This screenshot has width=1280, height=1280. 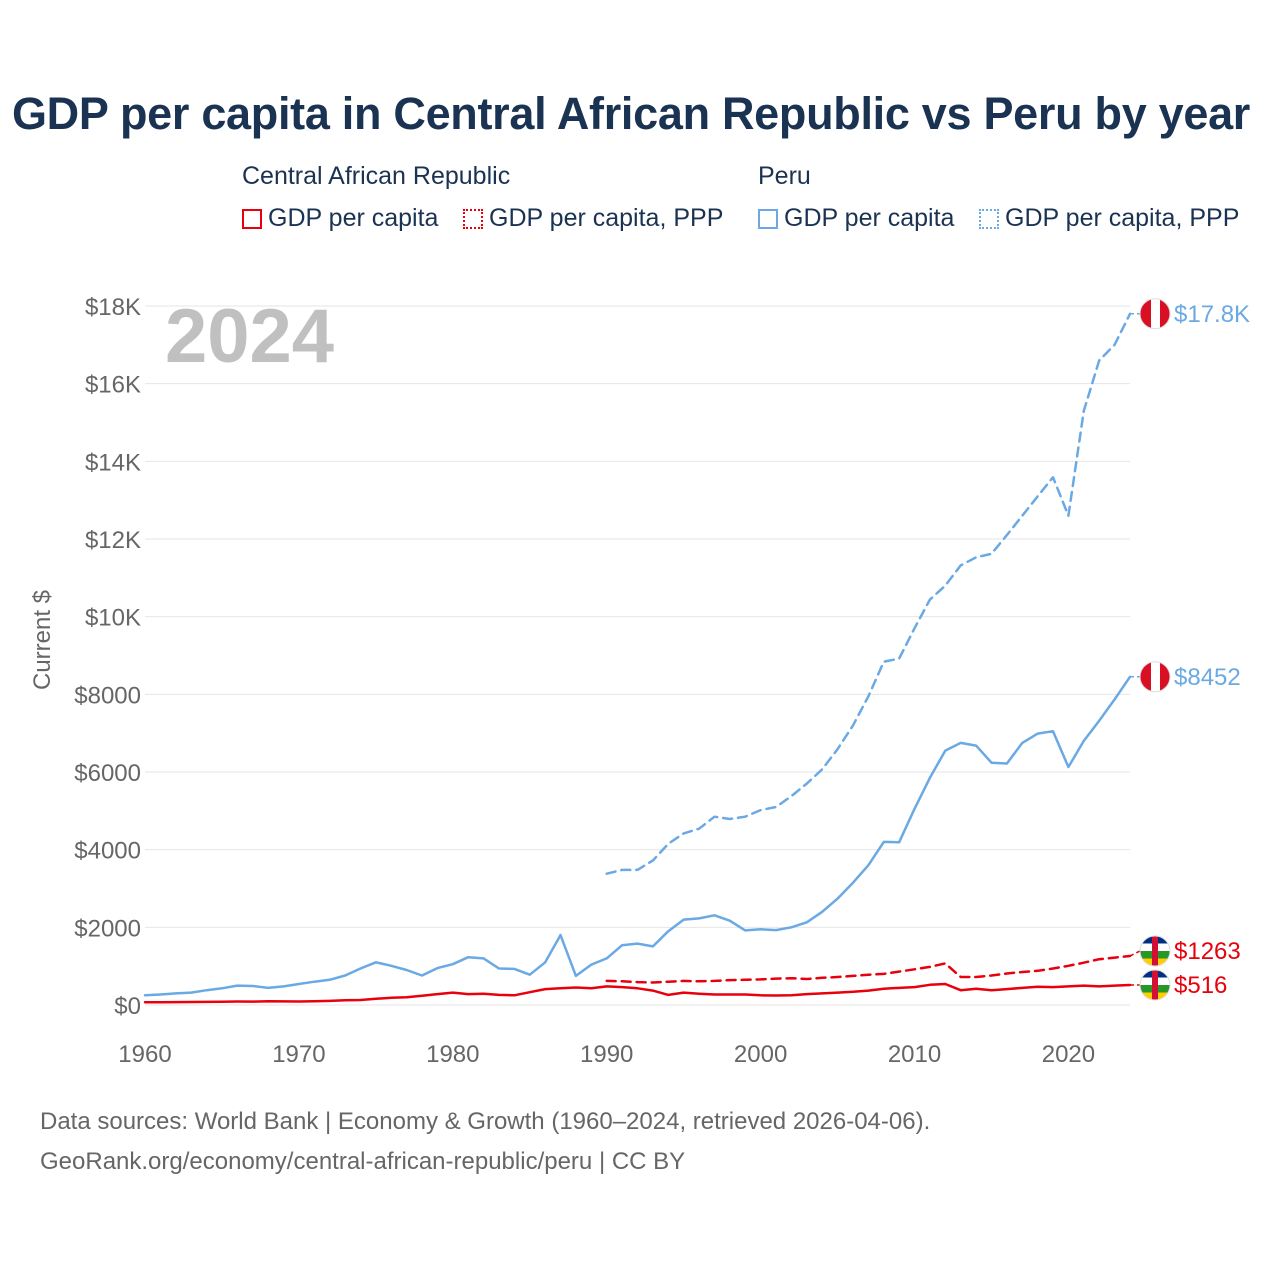 I want to click on legend-group-car: Central African Republic, so click(x=376, y=176).